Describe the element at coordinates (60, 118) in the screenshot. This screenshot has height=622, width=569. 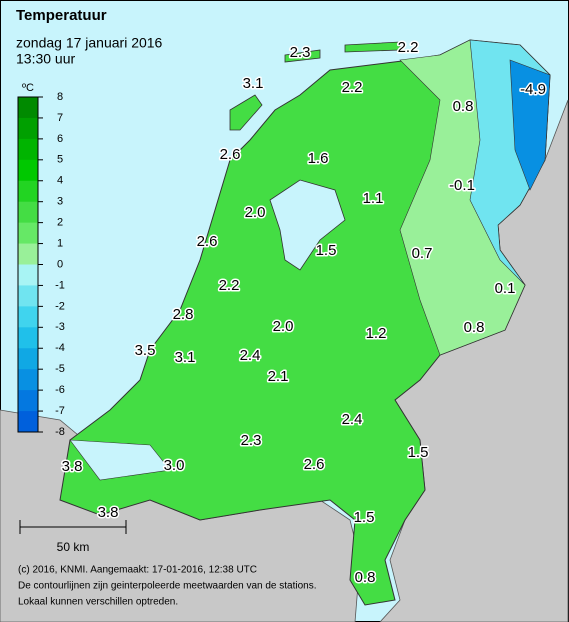
I see `legend-label: 7` at that location.